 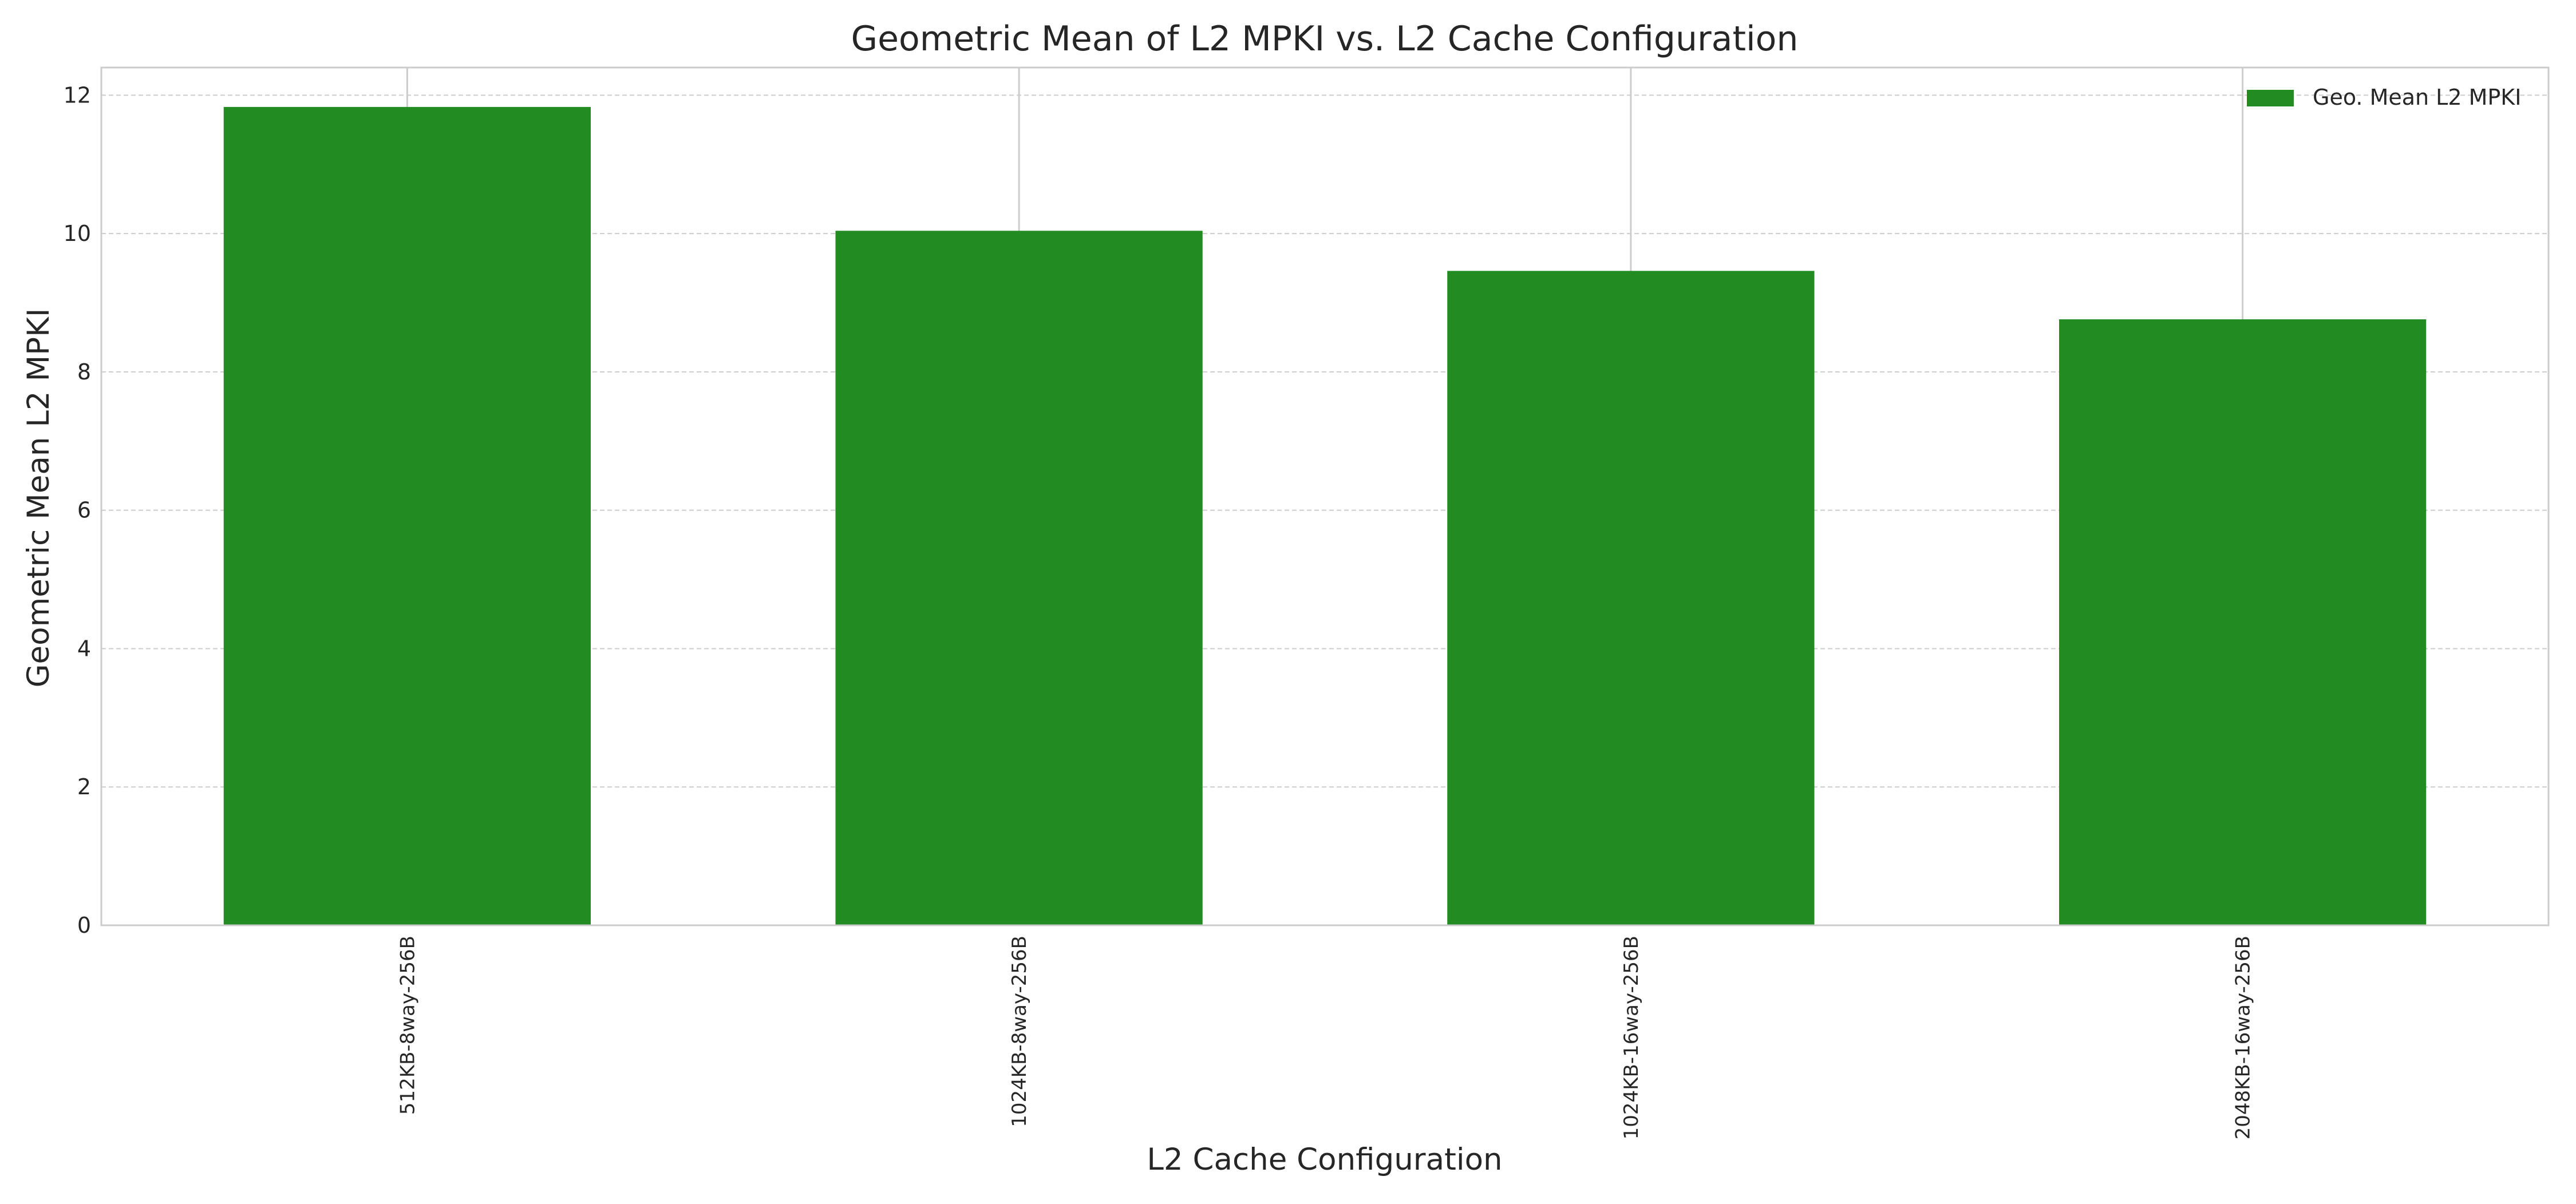 I want to click on x-tick-label: 1024KB-16way-256B, so click(x=1631, y=1037).